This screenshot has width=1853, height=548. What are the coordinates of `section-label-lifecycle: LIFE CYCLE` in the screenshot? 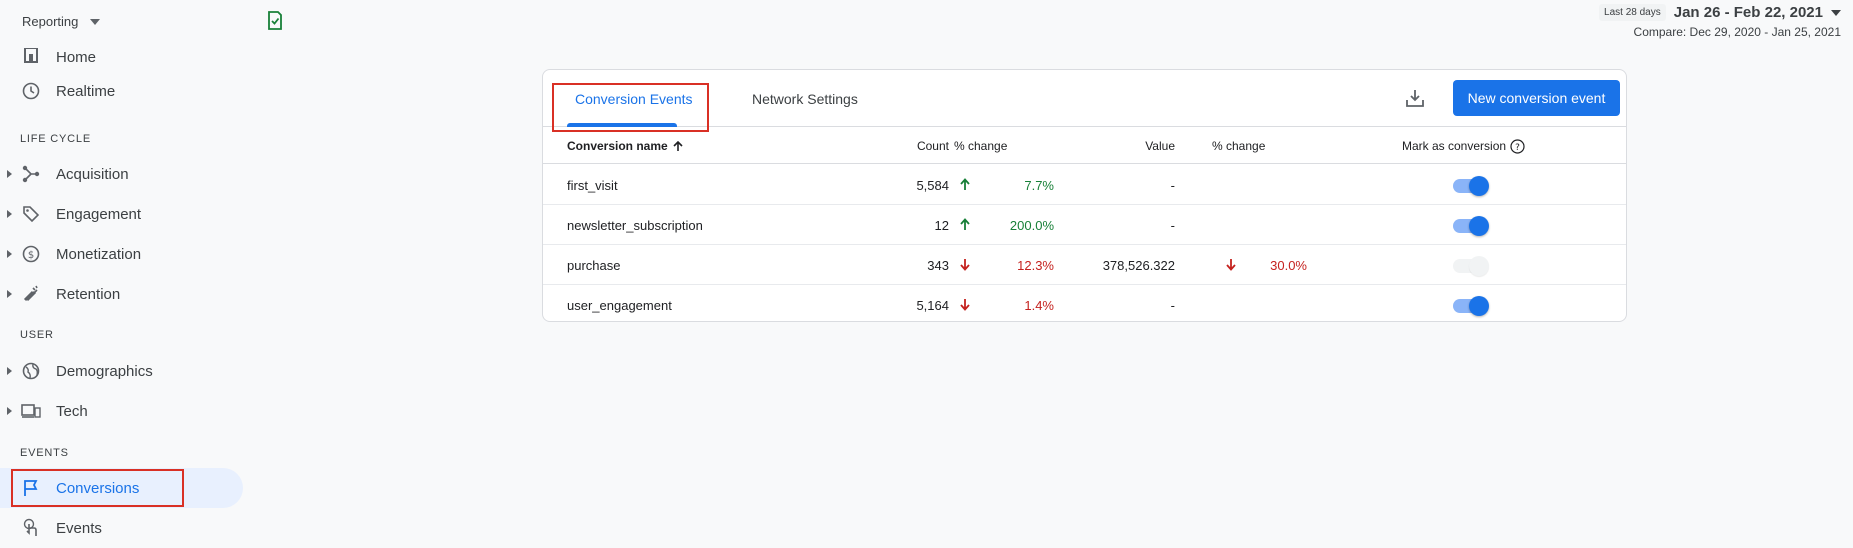 It's located at (55, 139).